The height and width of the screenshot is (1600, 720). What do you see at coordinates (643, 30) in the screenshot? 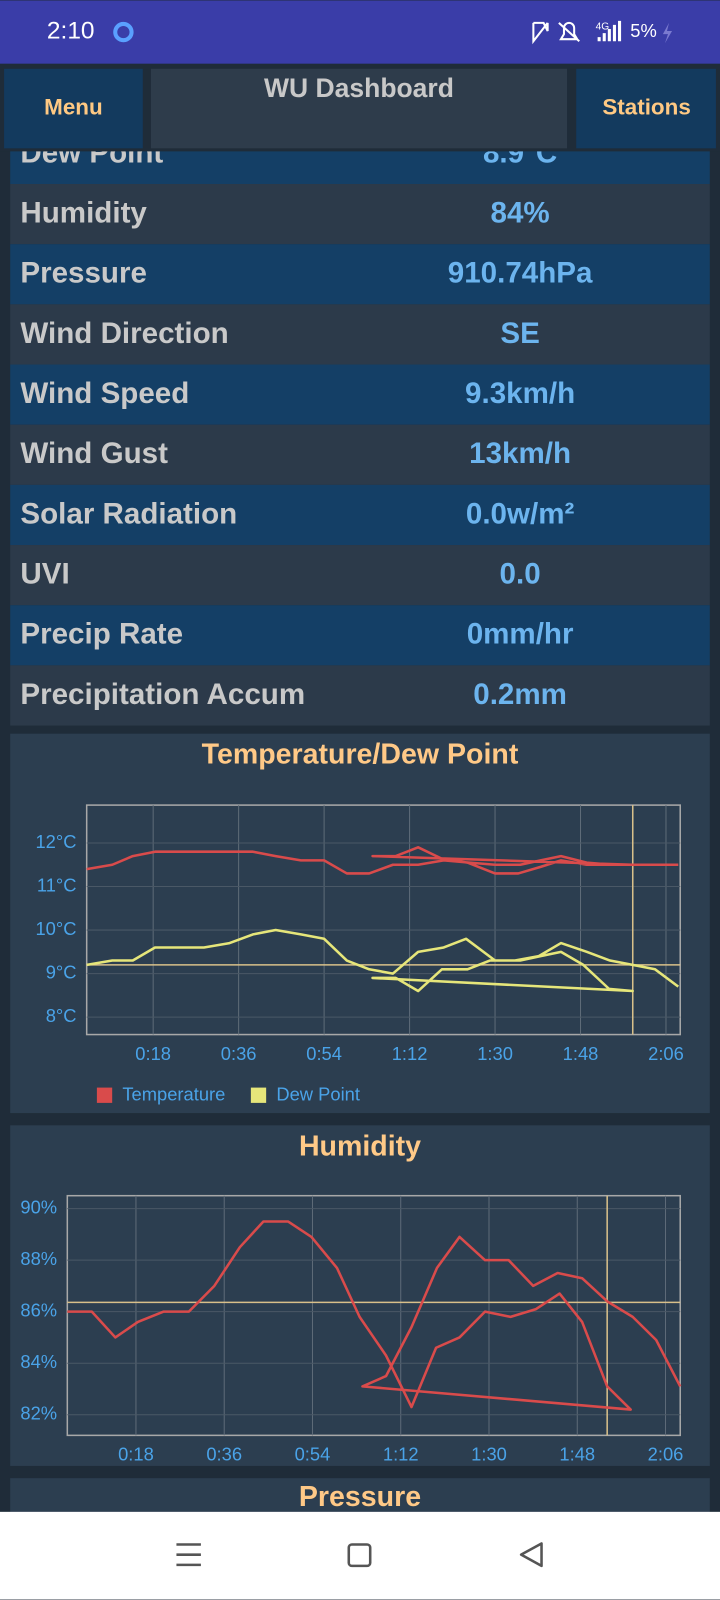
I see `battery-level: 5%` at bounding box center [643, 30].